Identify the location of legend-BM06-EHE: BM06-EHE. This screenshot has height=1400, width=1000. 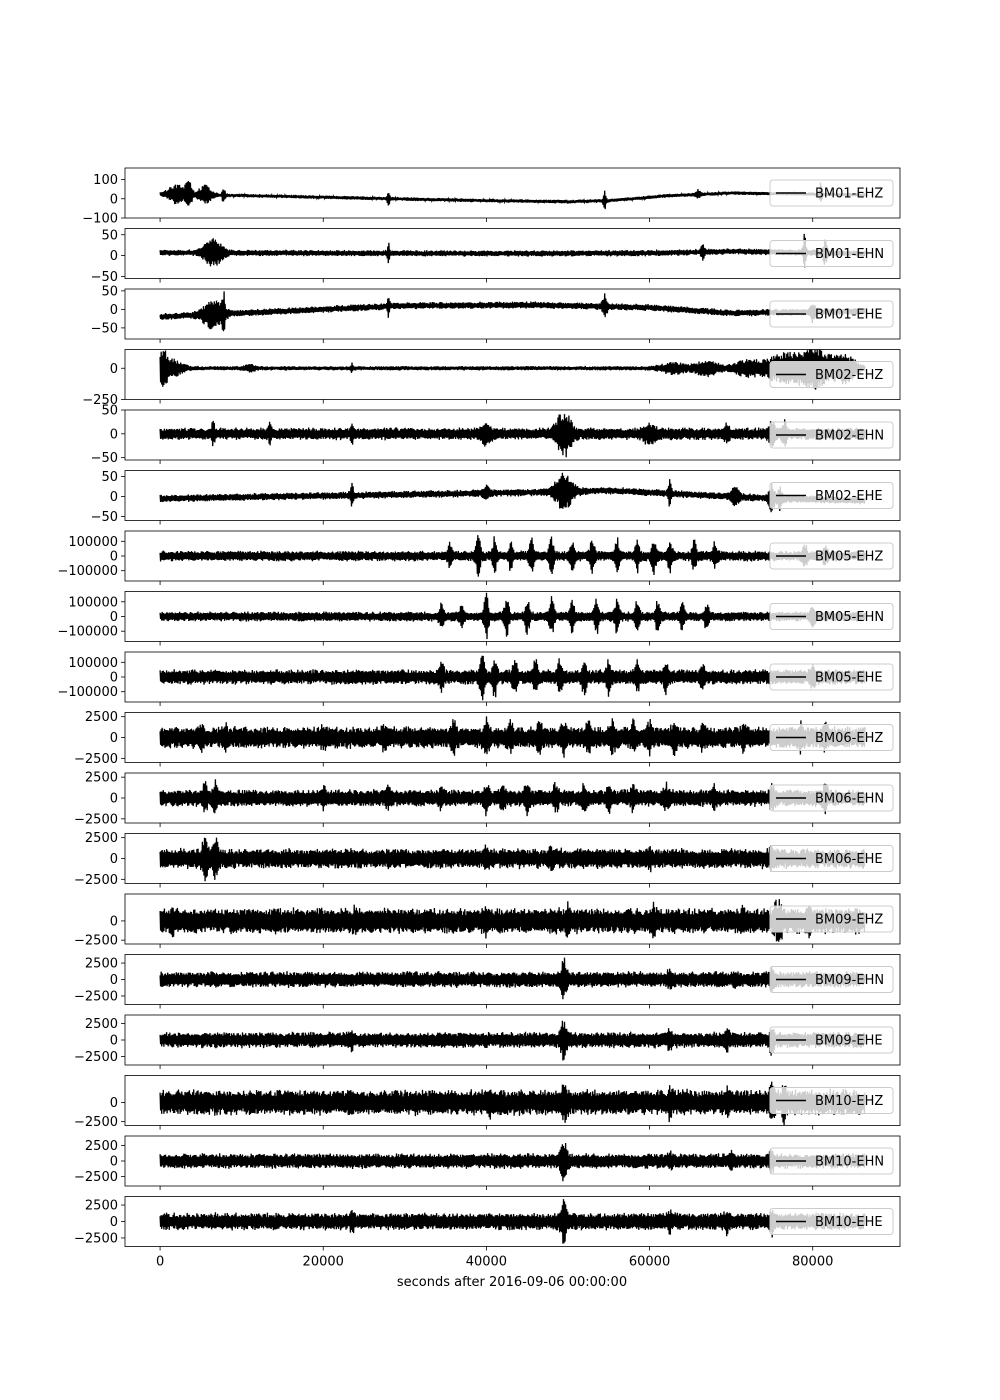
(831, 858).